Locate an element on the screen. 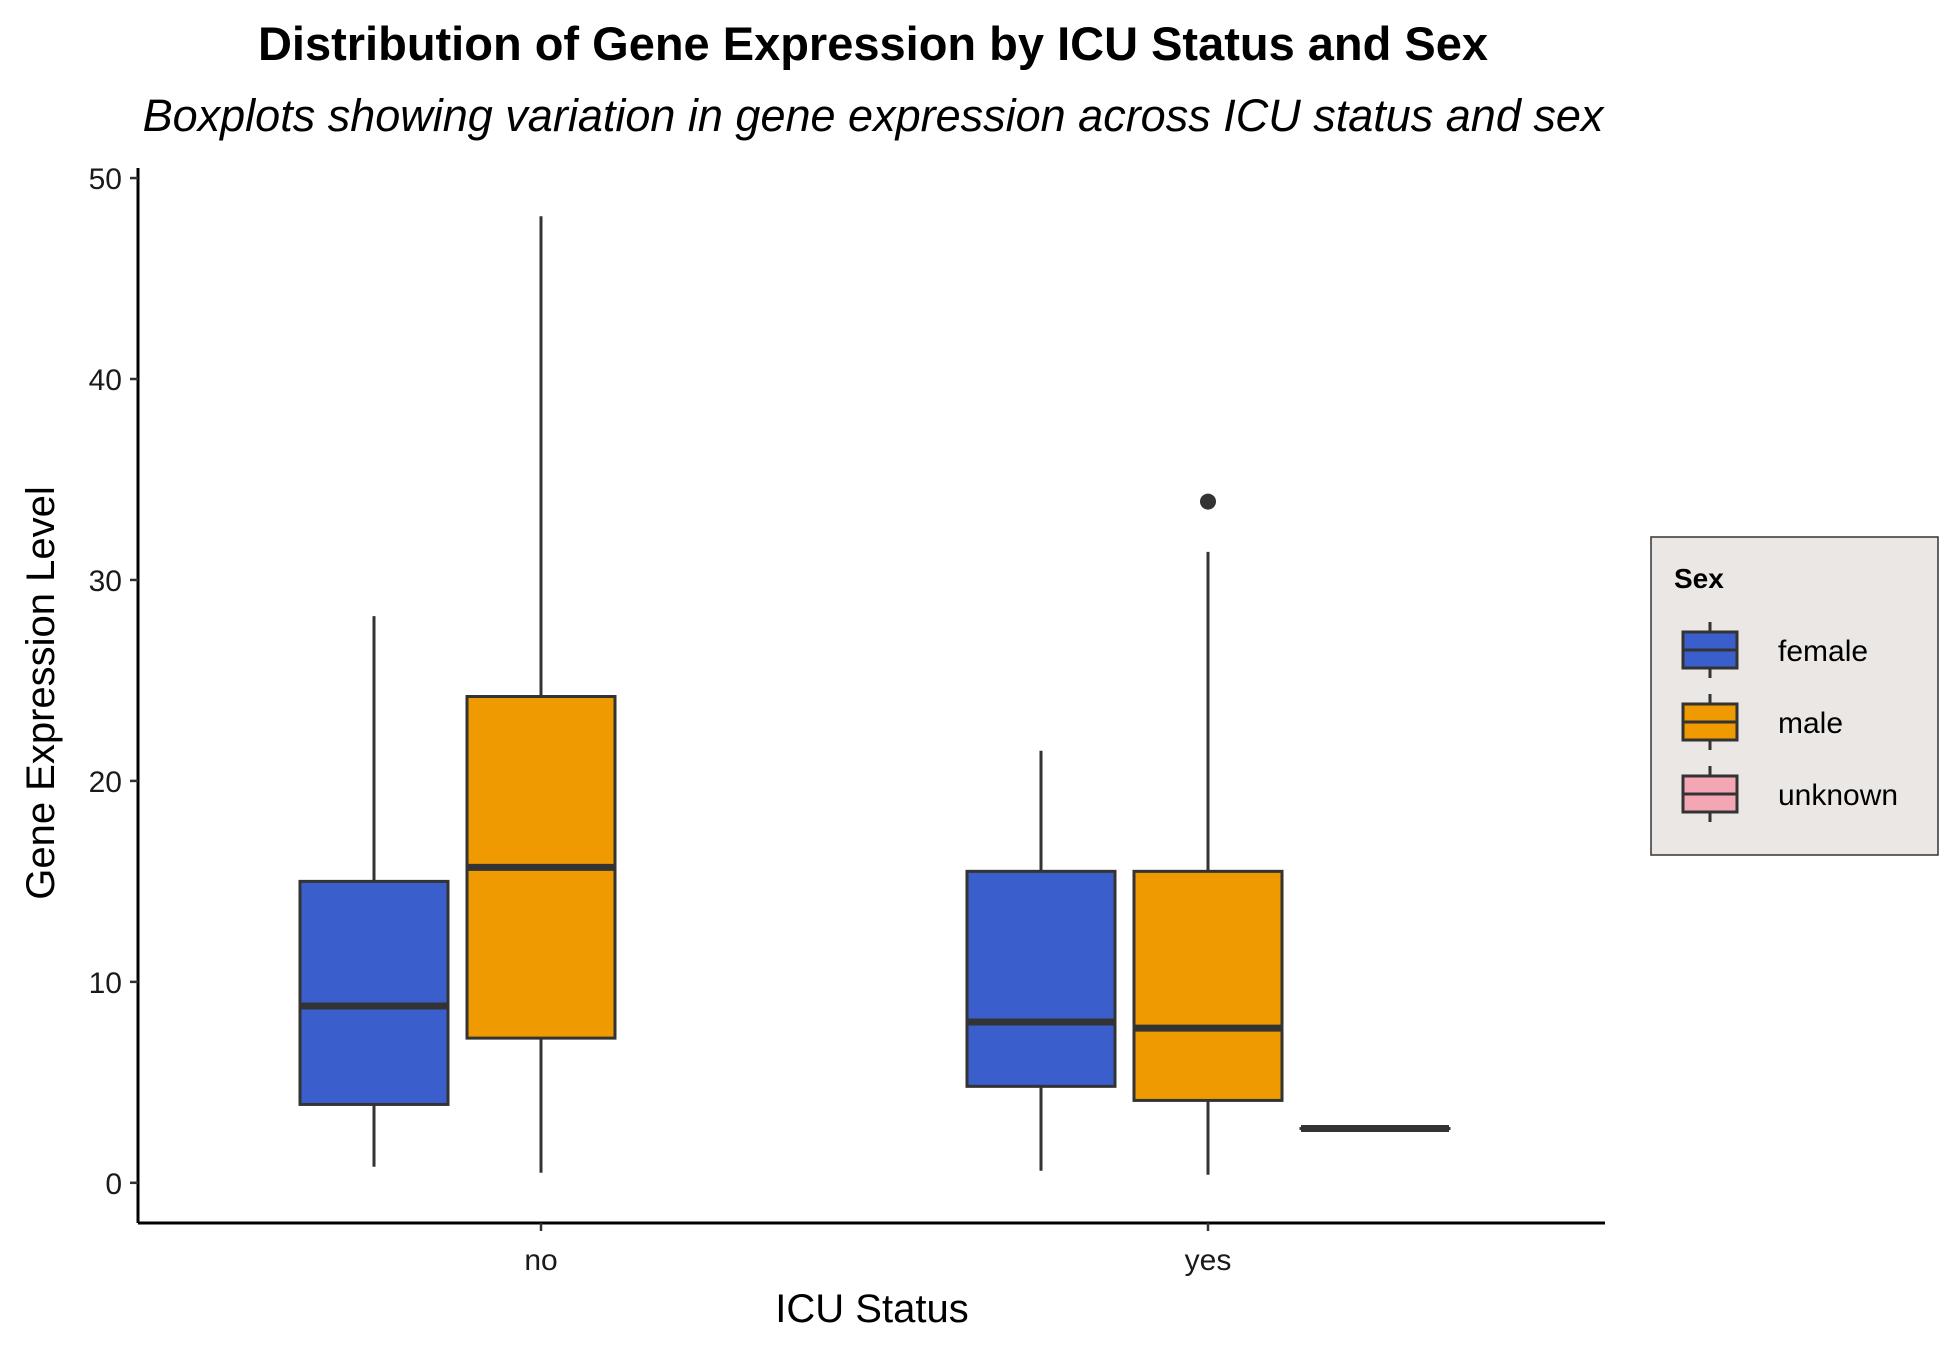 This screenshot has height=1350, width=1950. x-tick-label: yes is located at coordinates (1208, 1260).